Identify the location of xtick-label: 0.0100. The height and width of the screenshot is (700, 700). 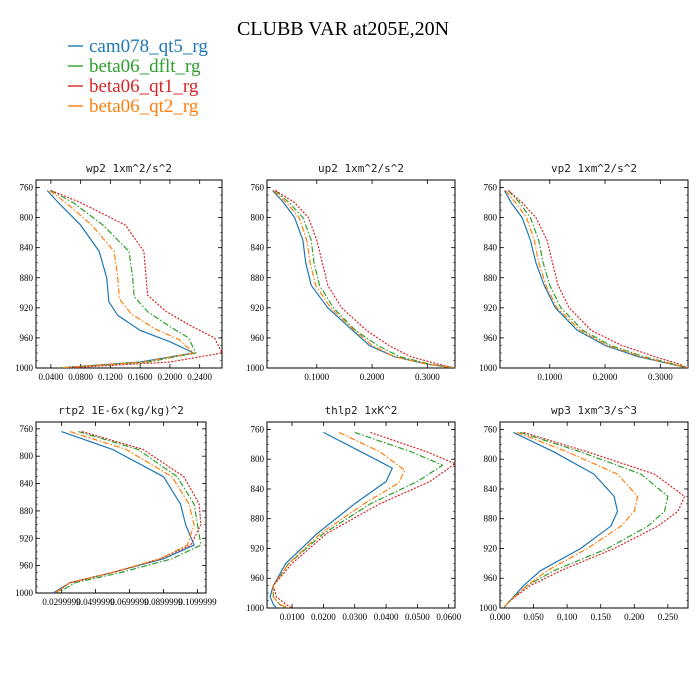
(292, 617).